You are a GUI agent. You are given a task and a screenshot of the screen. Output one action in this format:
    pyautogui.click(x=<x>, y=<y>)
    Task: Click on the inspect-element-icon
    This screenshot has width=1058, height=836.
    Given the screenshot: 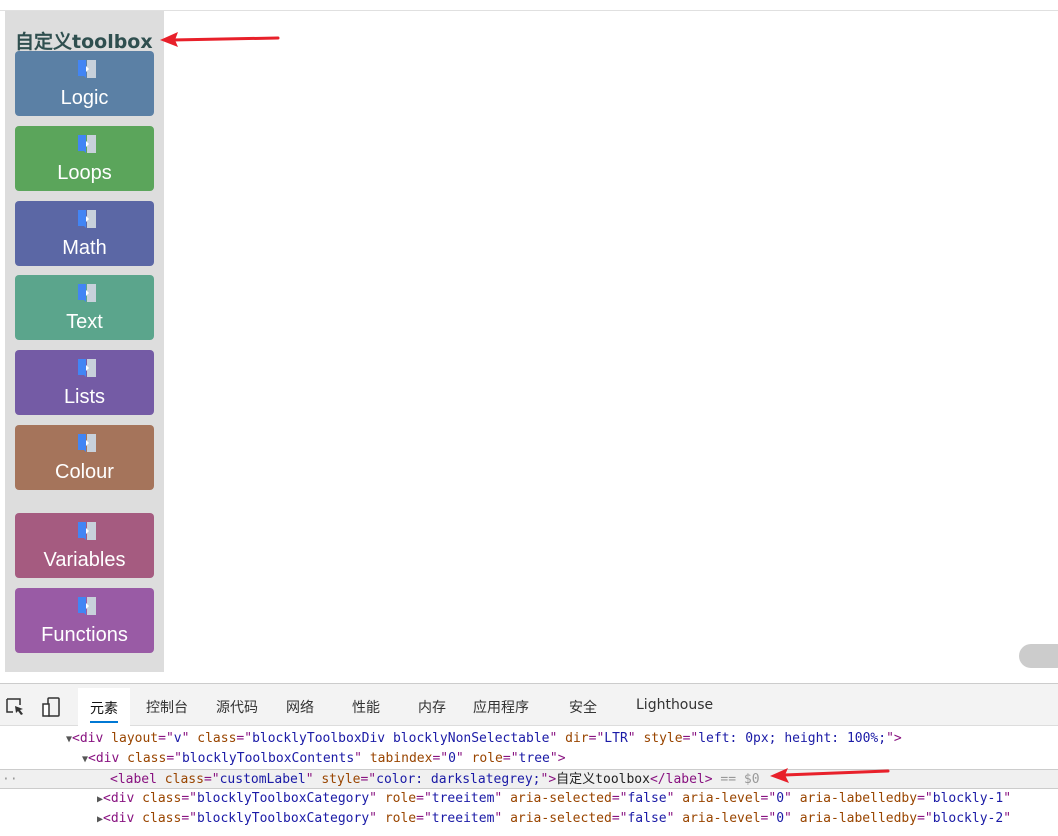 What is the action you would take?
    pyautogui.click(x=15, y=707)
    